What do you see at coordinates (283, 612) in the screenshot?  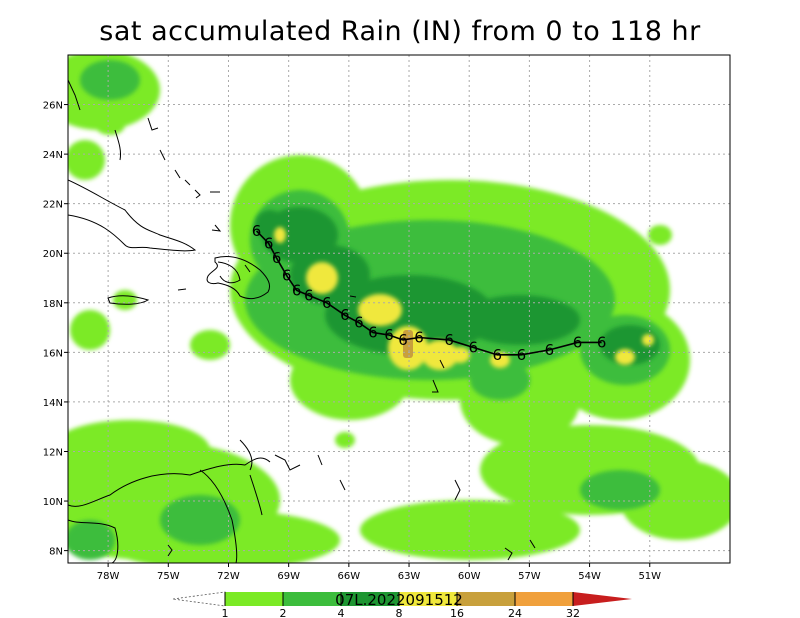 I see `colorbar-label: 2` at bounding box center [283, 612].